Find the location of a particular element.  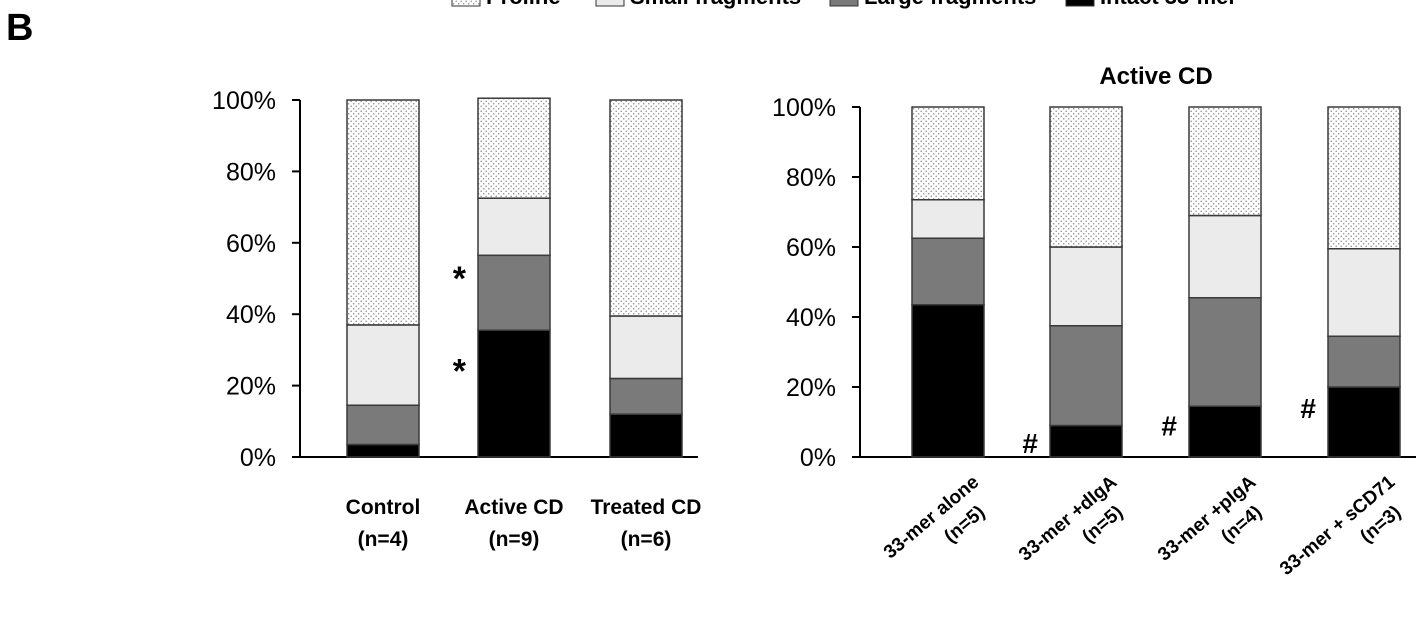

legend-swatch-intact is located at coordinates (1080, 3).